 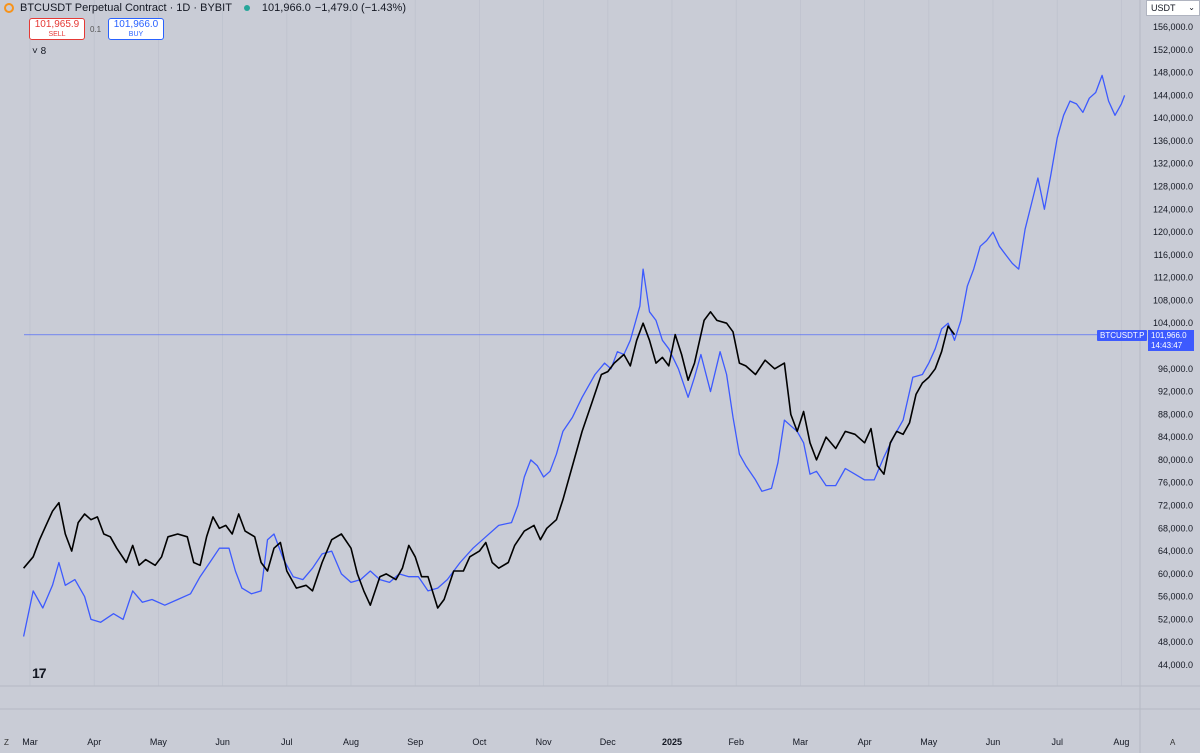 I want to click on zoom-toggle: Z, so click(x=6, y=742).